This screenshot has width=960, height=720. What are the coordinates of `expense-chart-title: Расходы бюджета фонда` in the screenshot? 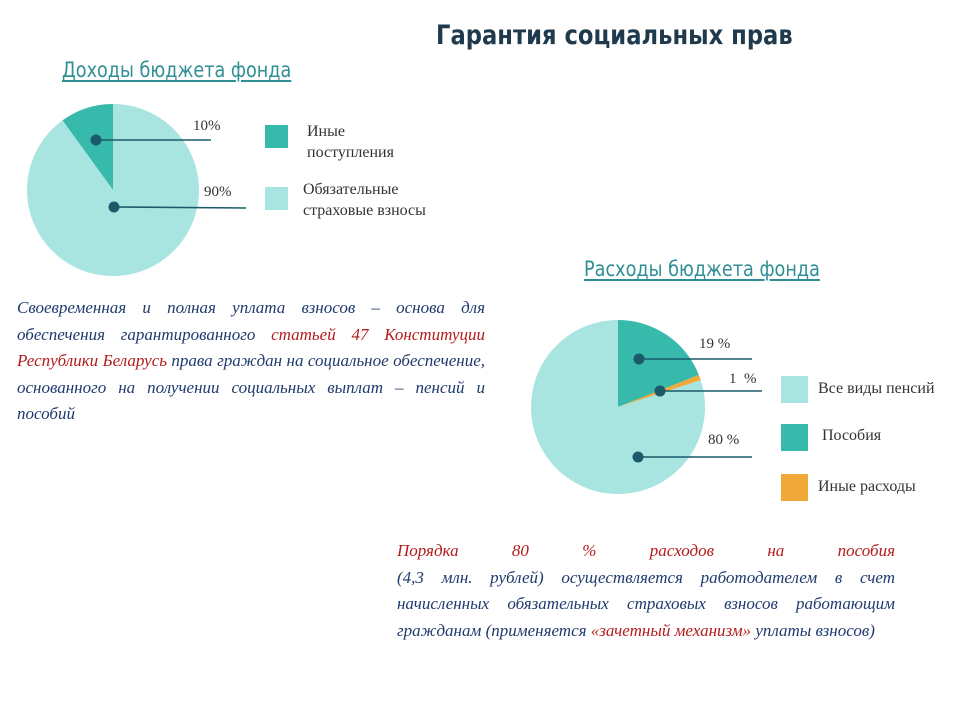 It's located at (702, 269).